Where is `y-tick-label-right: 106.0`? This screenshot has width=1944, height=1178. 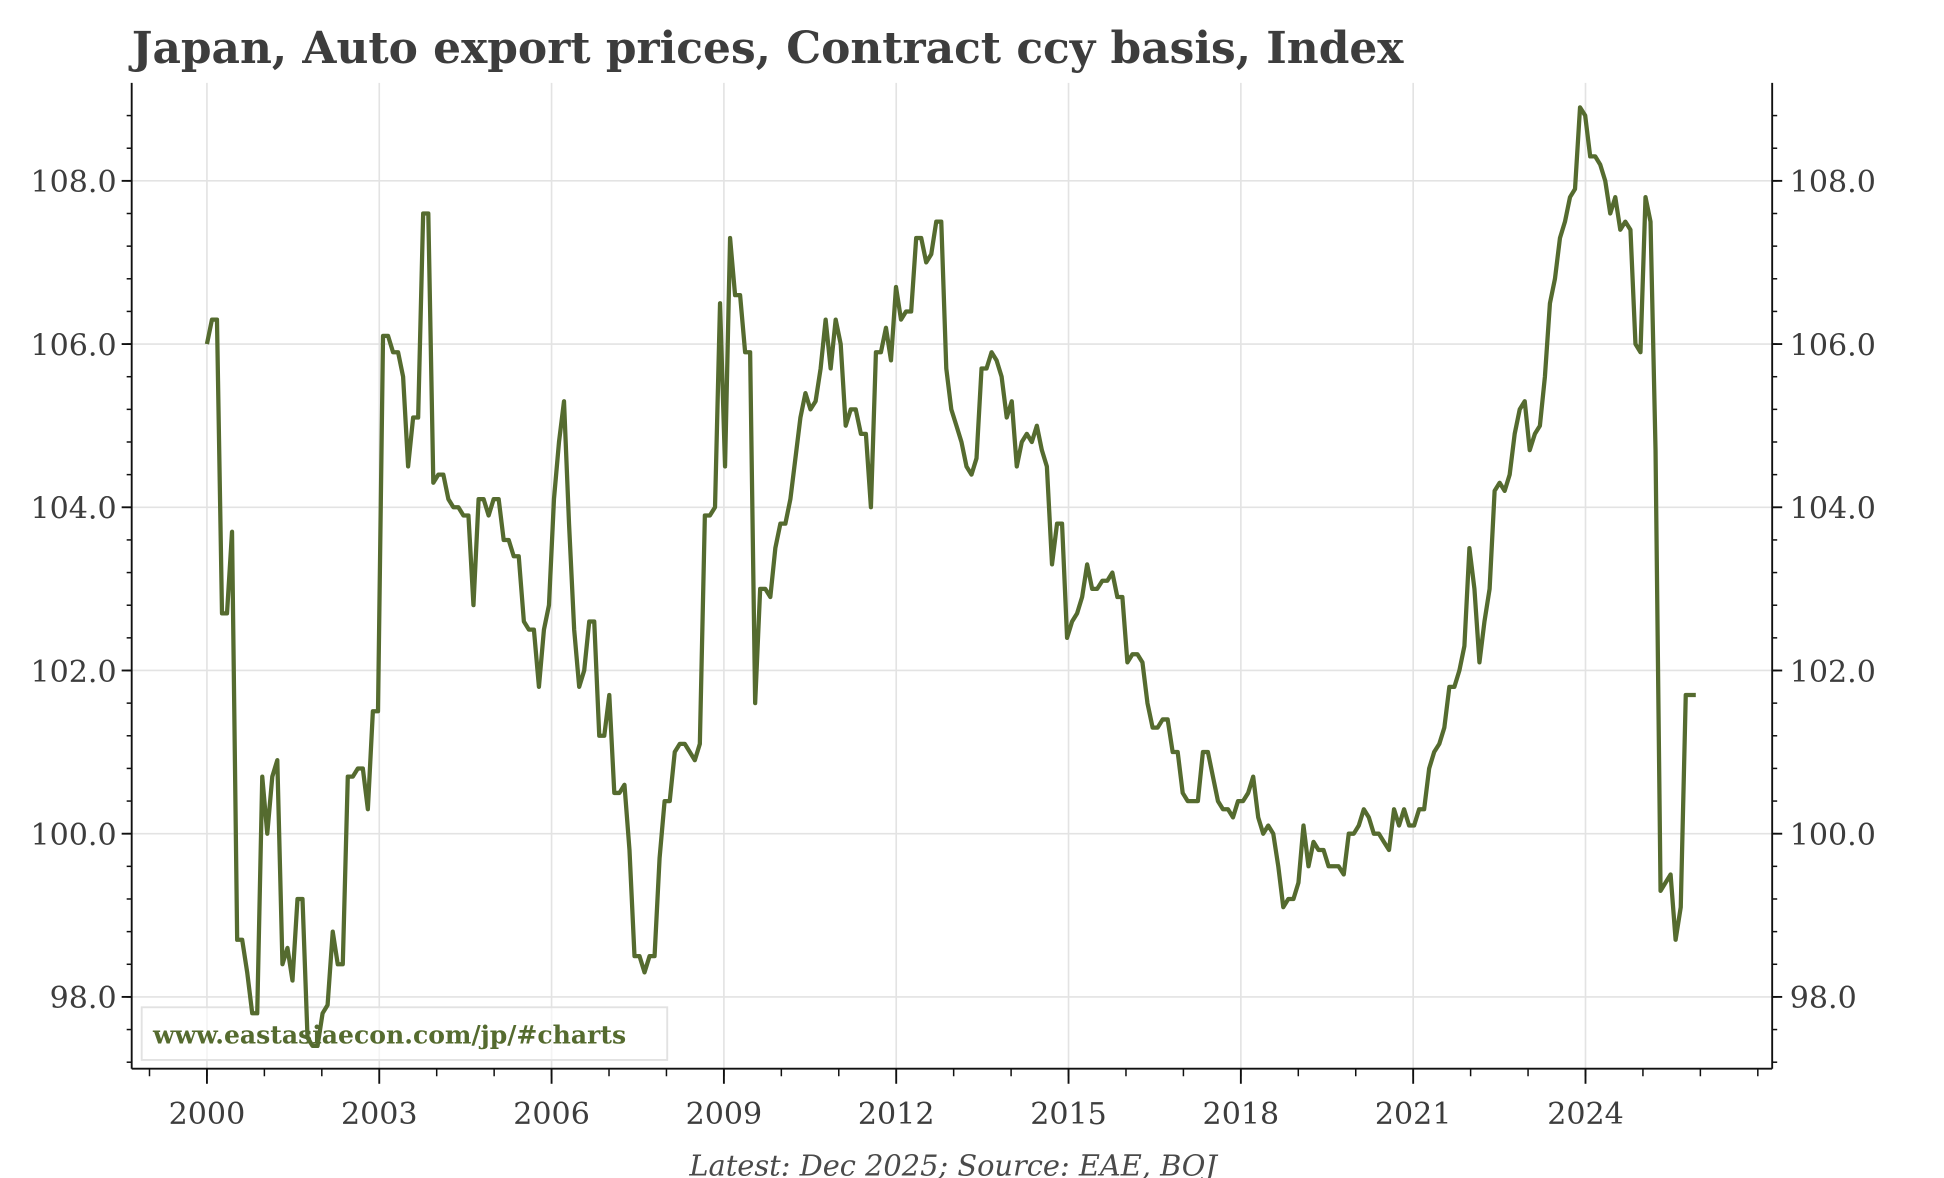
y-tick-label-right: 106.0 is located at coordinates (1833, 345).